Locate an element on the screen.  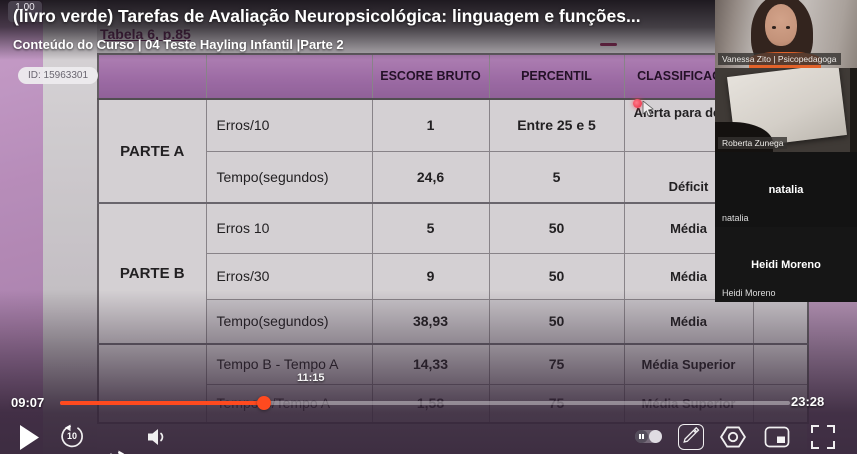
escore-cell: 9 is located at coordinates (430, 276).